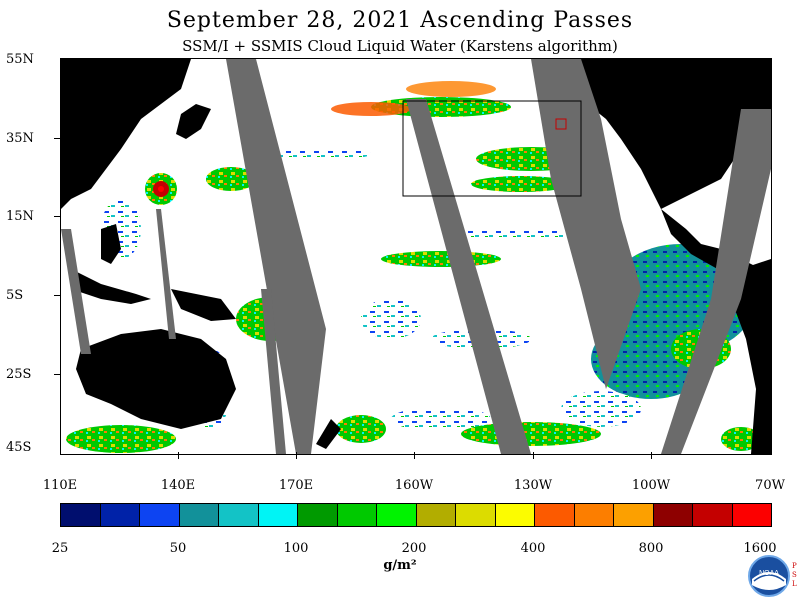  Describe the element at coordinates (20, 216) in the screenshot. I see `lat-label-15n: 15N` at that location.